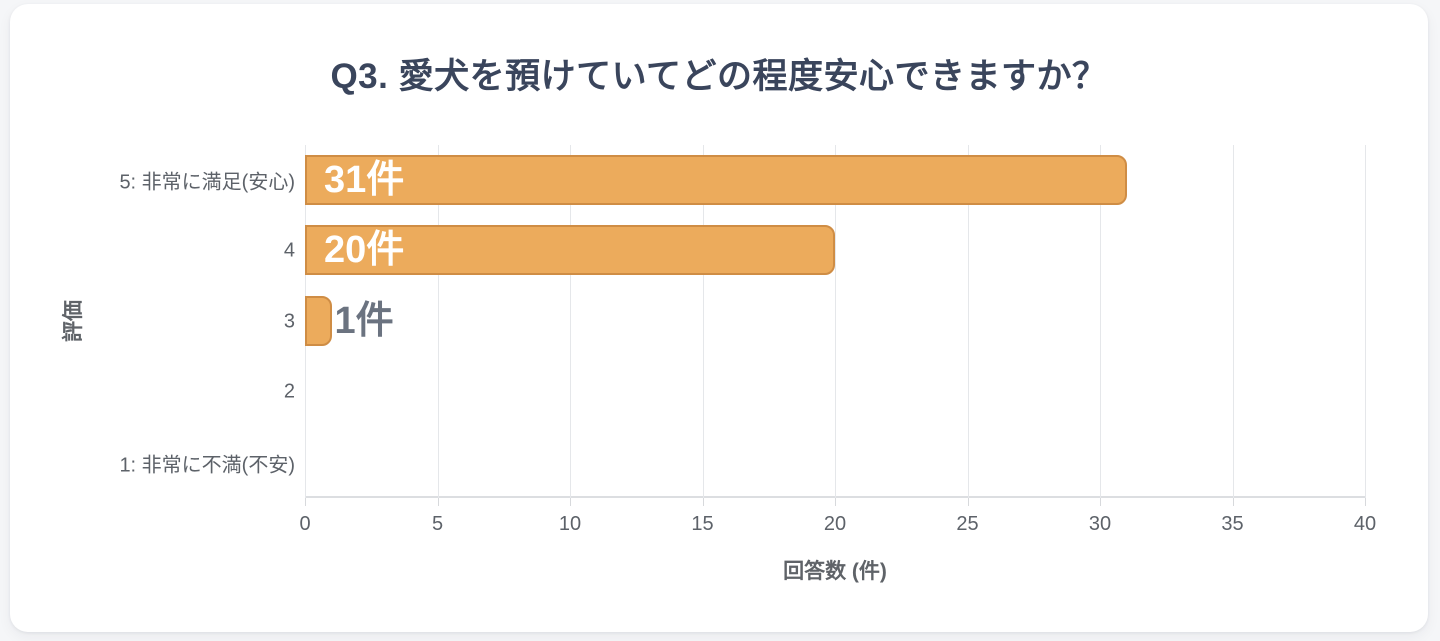 This screenshot has width=1440, height=641. What do you see at coordinates (1365, 524) in the screenshot?
I see `x-tick-label: 40` at bounding box center [1365, 524].